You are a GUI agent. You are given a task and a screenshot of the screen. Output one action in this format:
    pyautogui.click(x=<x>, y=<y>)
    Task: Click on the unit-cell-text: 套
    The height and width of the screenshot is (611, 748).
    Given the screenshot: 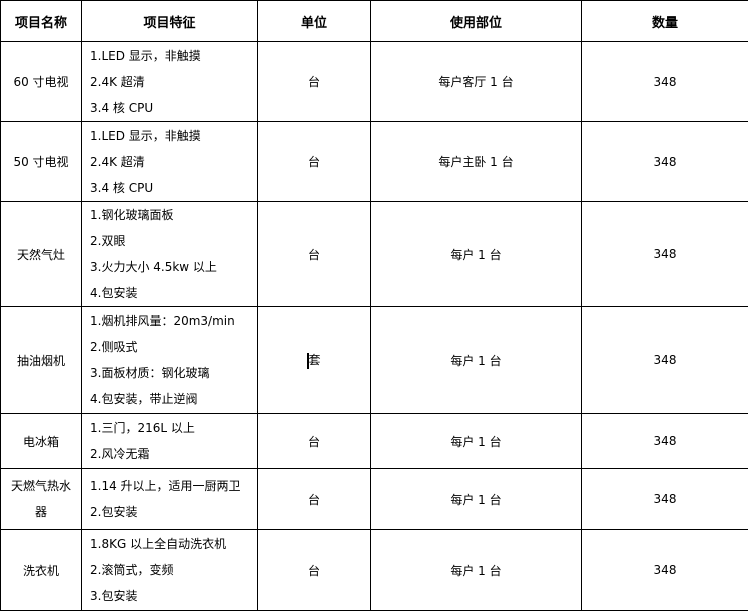 What is the action you would take?
    pyautogui.click(x=314, y=360)
    